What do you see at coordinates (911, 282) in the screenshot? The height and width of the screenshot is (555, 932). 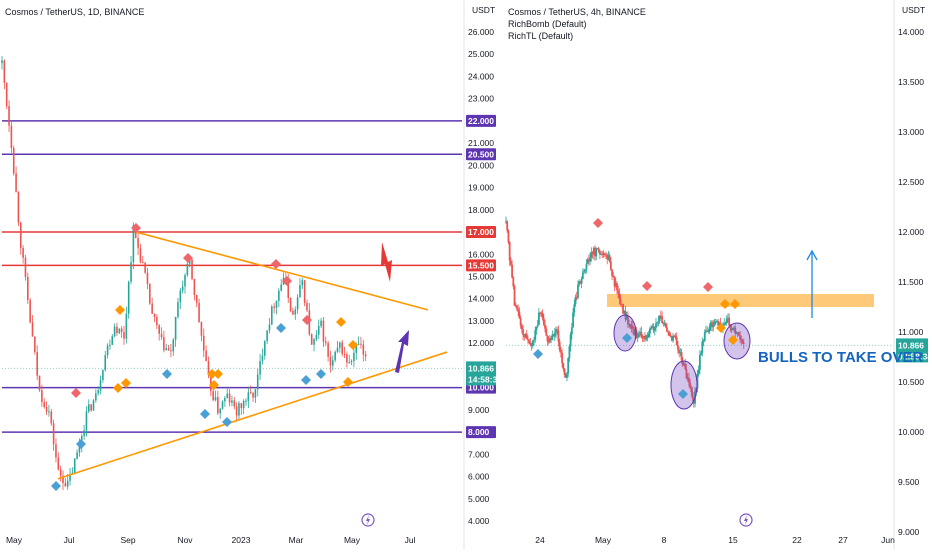 I see `y-tick-label: 11.500` at bounding box center [911, 282].